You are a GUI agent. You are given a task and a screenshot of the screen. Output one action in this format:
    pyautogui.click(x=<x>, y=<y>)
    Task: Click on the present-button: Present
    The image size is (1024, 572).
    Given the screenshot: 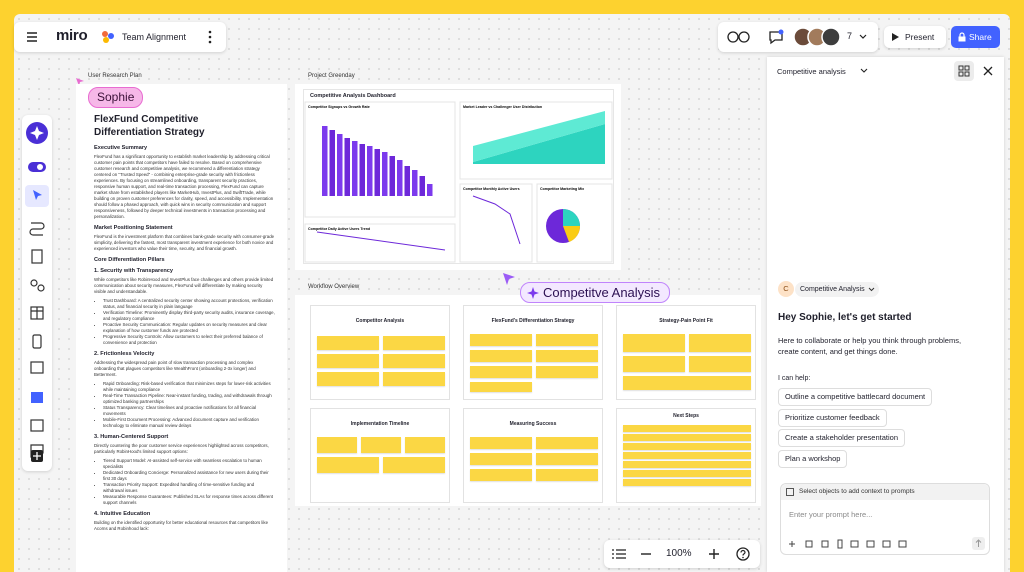 What is the action you would take?
    pyautogui.click(x=915, y=37)
    